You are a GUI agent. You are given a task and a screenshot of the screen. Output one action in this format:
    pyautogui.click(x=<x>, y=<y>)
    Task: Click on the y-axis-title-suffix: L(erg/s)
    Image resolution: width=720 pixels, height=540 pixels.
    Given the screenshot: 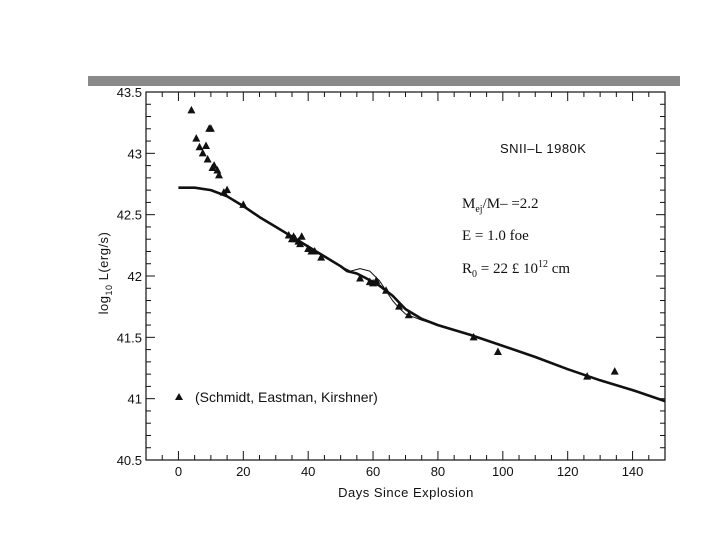 What is the action you would take?
    pyautogui.click(x=103, y=258)
    